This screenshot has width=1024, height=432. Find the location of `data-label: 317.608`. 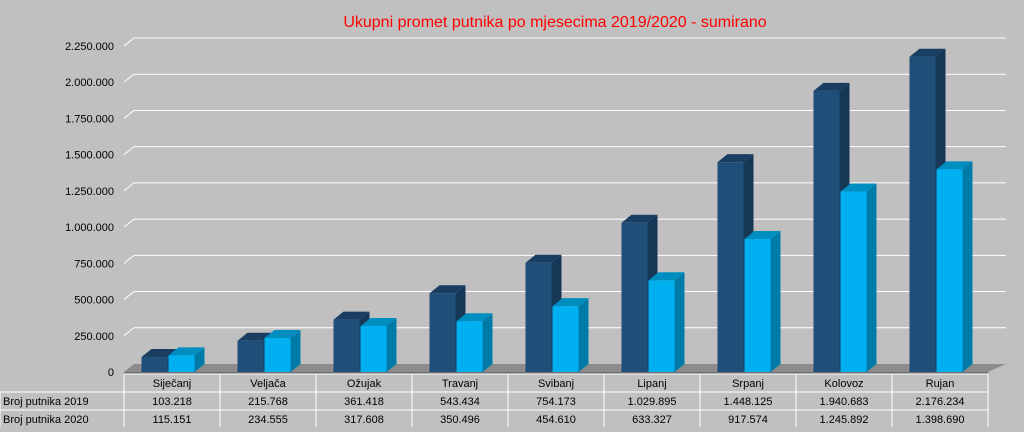

data-label: 317.608 is located at coordinates (364, 420).